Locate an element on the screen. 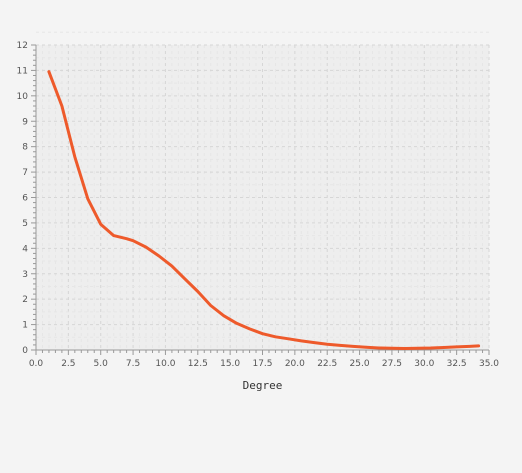 Image resolution: width=522 pixels, height=473 pixels. y-tick-label: 0 is located at coordinates (25, 351).